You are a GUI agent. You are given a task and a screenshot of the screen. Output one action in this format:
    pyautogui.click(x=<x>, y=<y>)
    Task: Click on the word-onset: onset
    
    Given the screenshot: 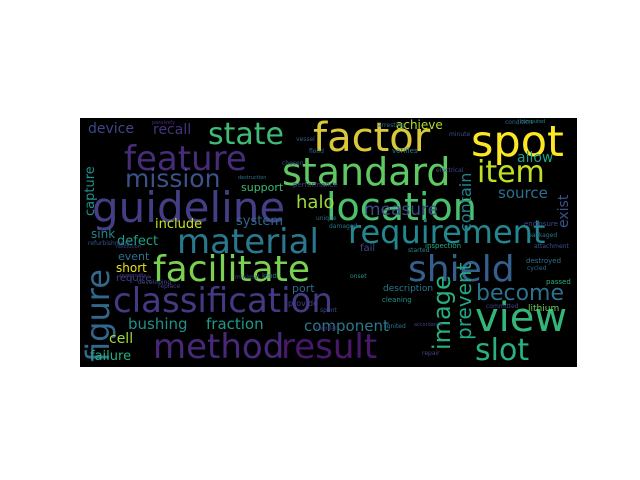 What is the action you would take?
    pyautogui.click(x=358, y=276)
    